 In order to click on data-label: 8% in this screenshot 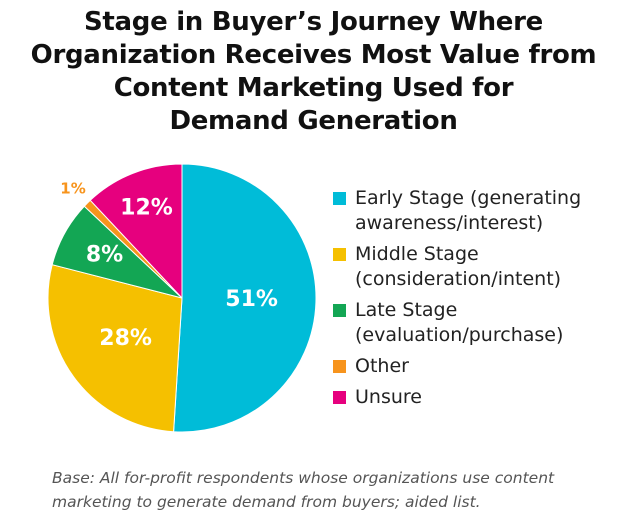, I will do `click(104, 254)`.